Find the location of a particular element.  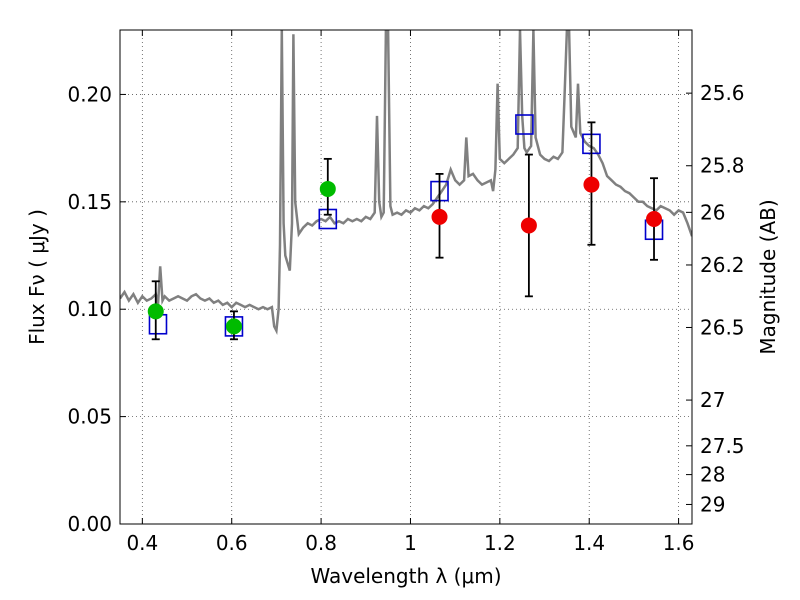

x-tick-label: 0.4 is located at coordinates (142, 543).